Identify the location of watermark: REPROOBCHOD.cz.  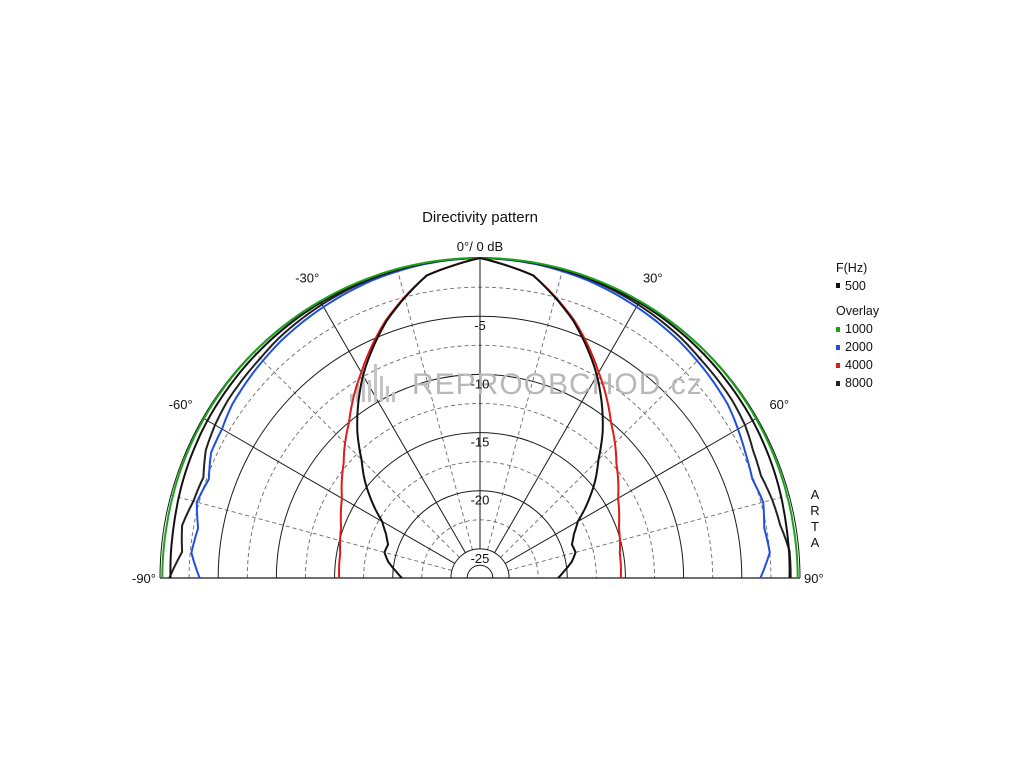
(526, 383).